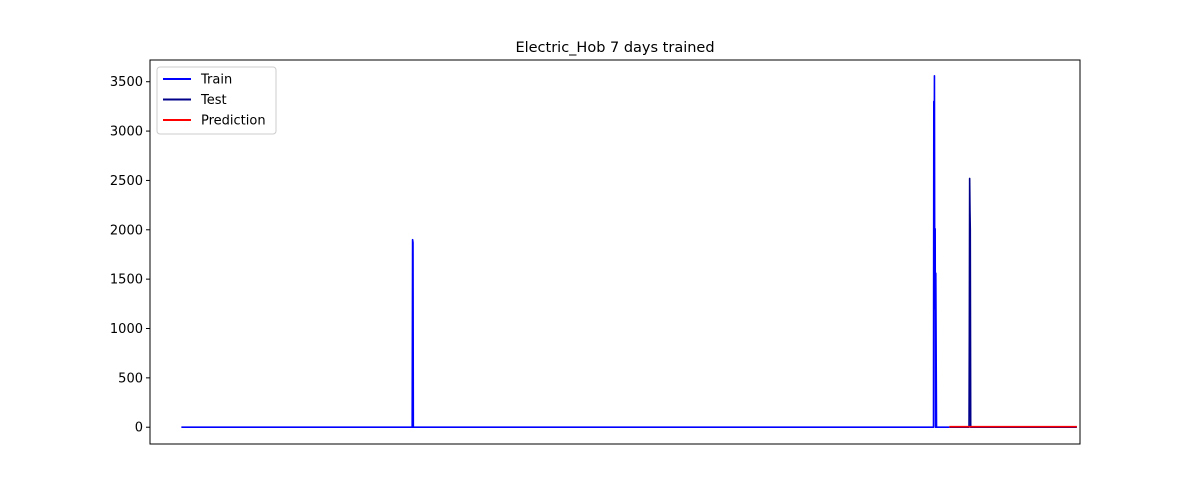  Describe the element at coordinates (139, 428) in the screenshot. I see `y-tick-label: 0` at that location.